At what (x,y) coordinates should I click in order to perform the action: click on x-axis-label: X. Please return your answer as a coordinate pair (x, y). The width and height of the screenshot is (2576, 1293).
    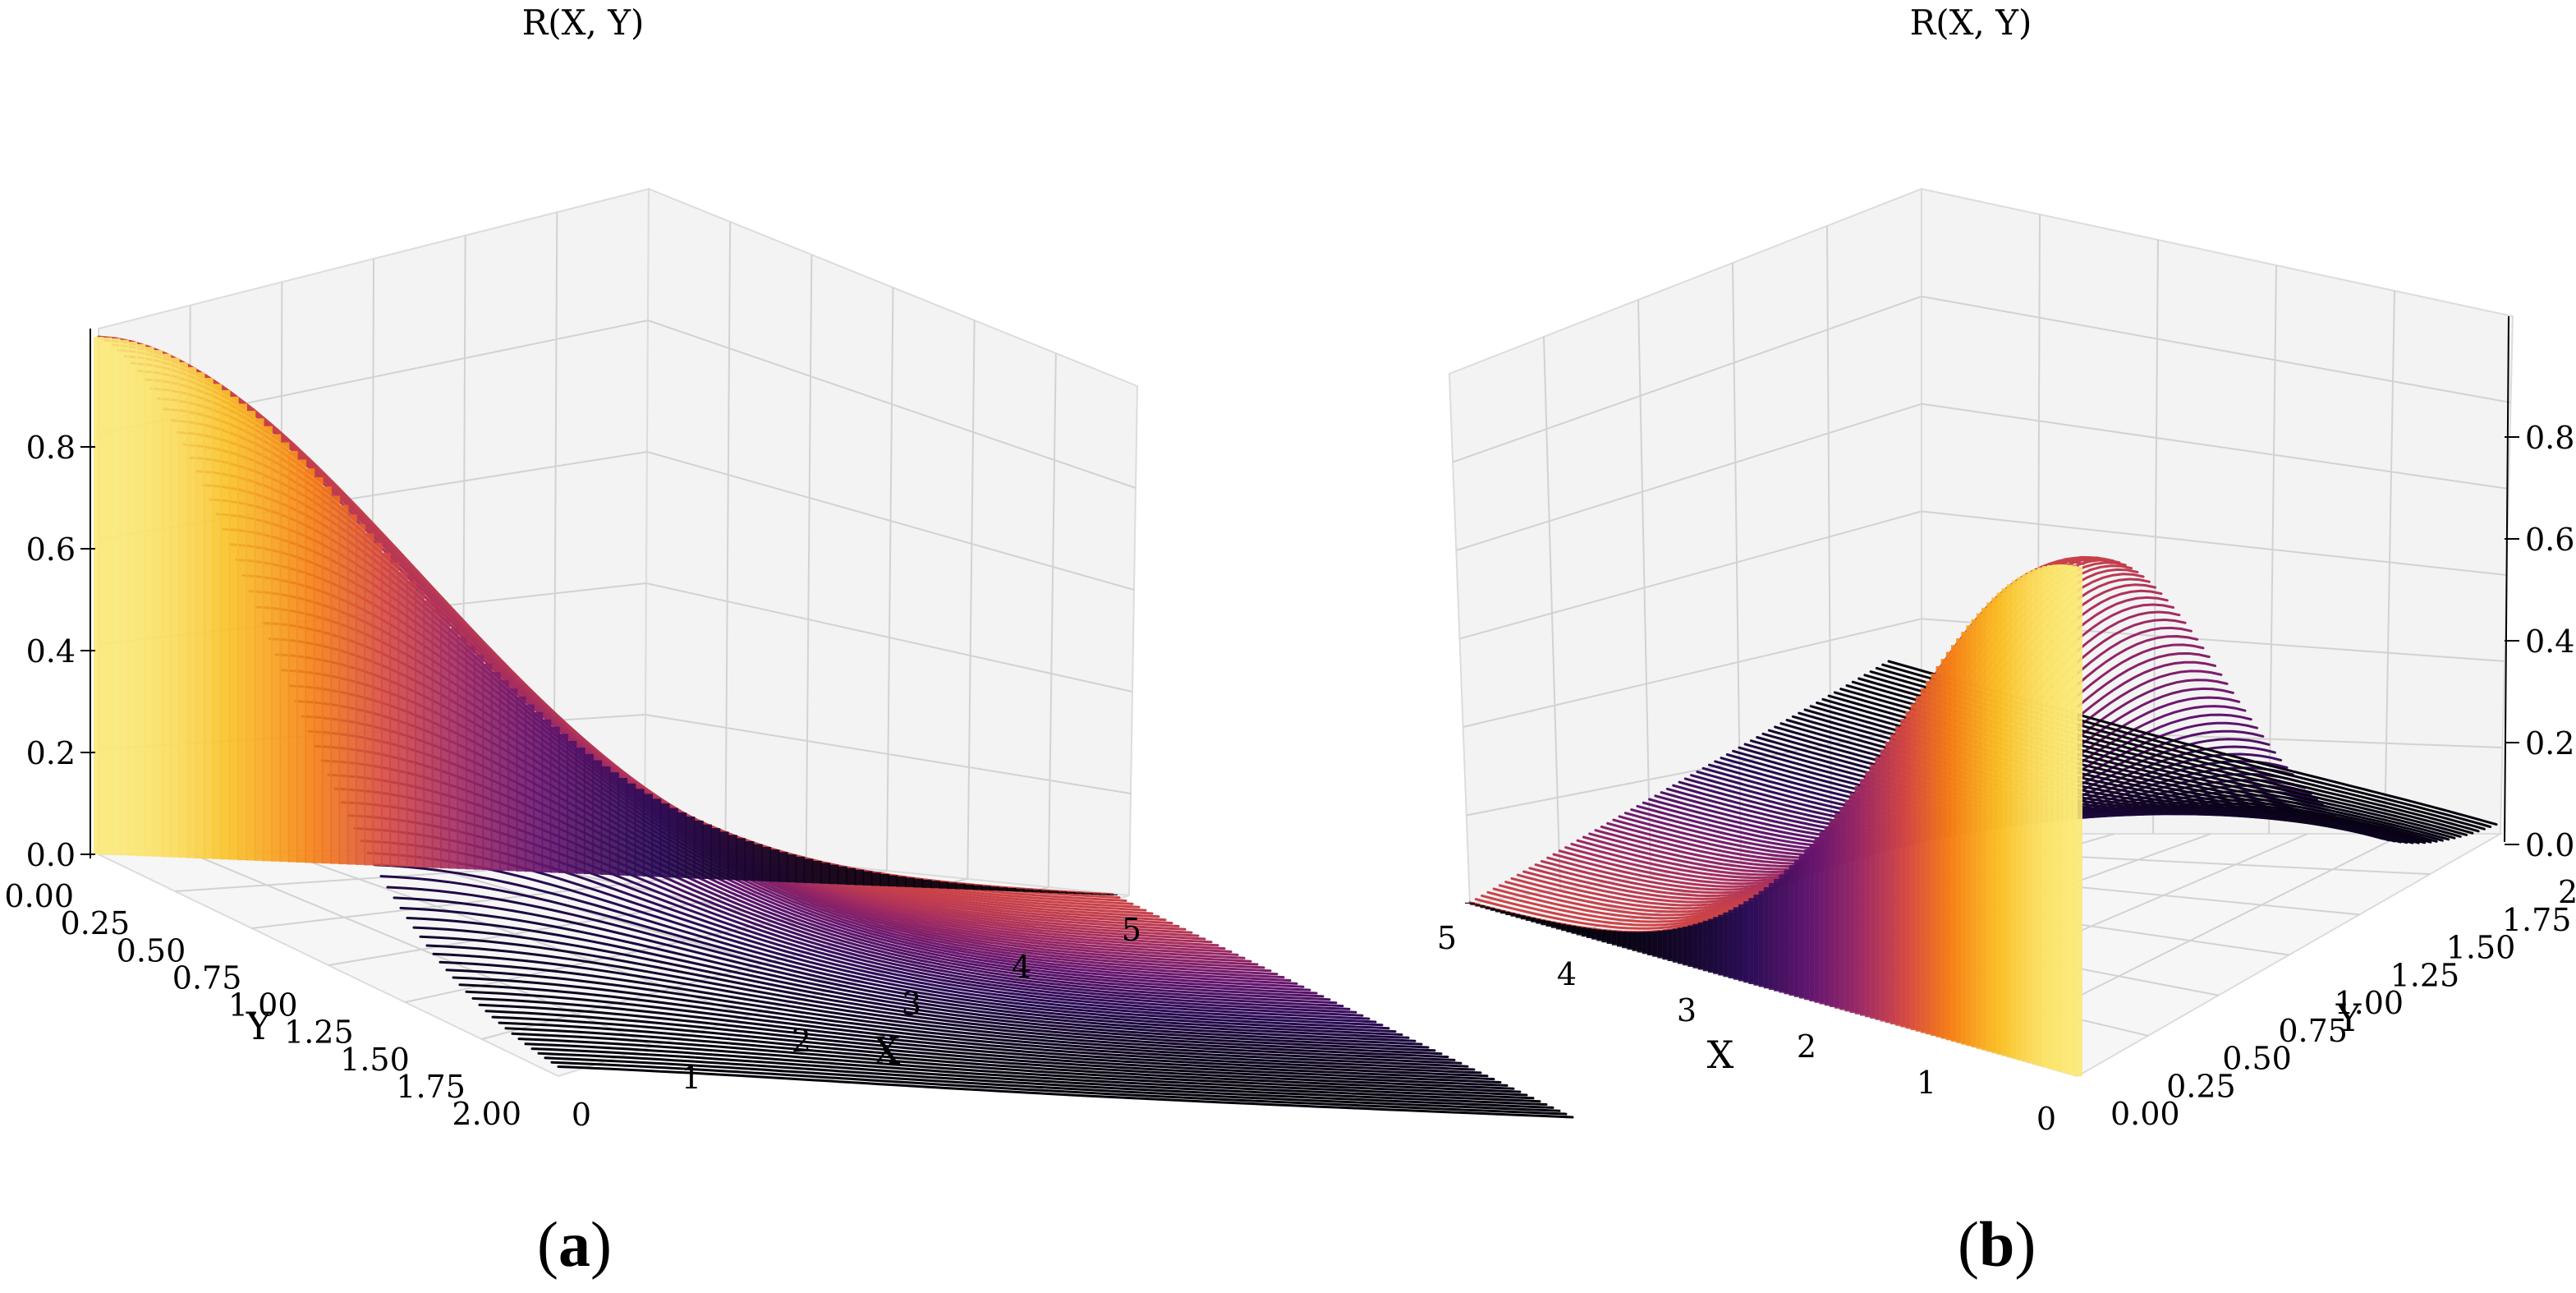
    Looking at the image, I should click on (1720, 1055).